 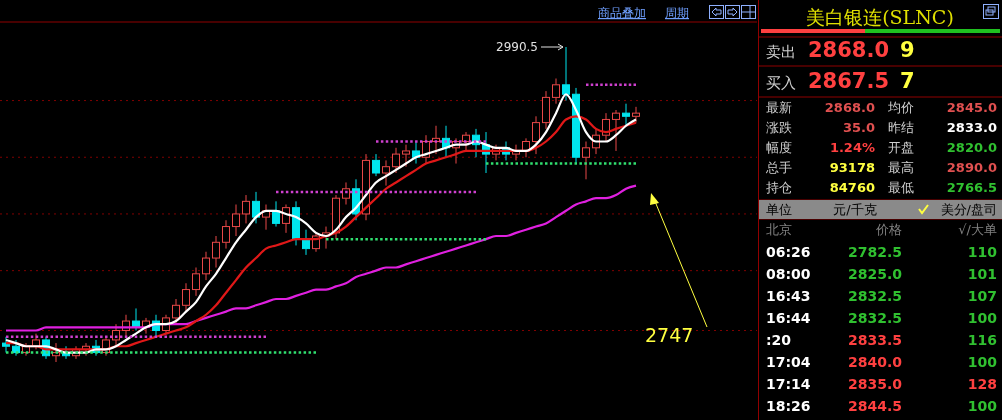 What do you see at coordinates (788, 384) in the screenshot?
I see `text: 17:14` at bounding box center [788, 384].